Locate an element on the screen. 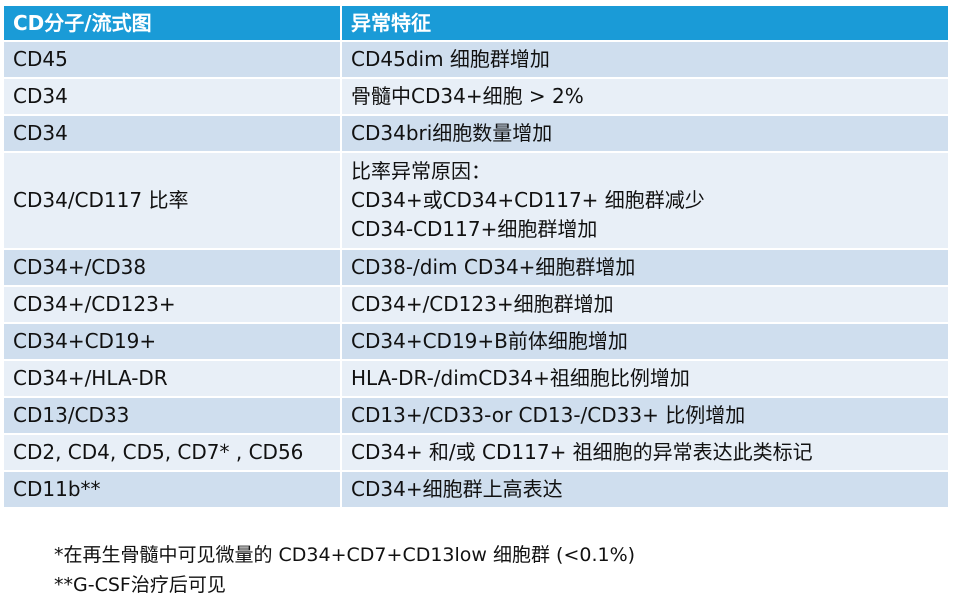  table-row: CD34+/HLA-DR HLA-DR-/dimCD34+祖细胞比例增加 is located at coordinates (476, 378).